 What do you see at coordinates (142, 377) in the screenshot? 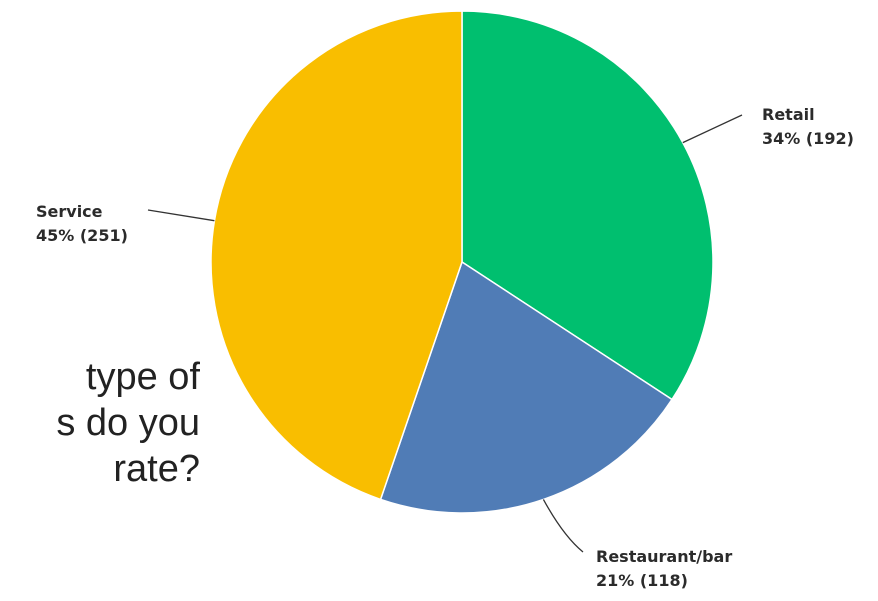
I see `question-line-1: type of` at bounding box center [142, 377].